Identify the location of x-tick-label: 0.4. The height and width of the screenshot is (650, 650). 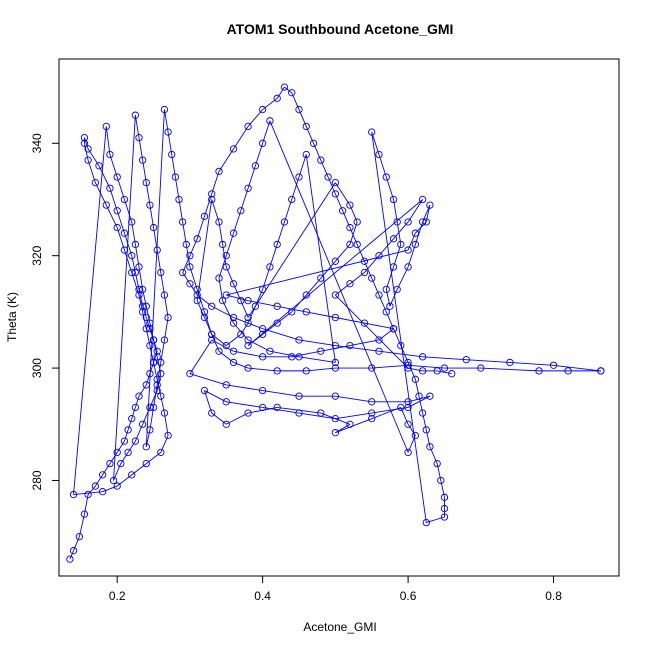
(262, 596).